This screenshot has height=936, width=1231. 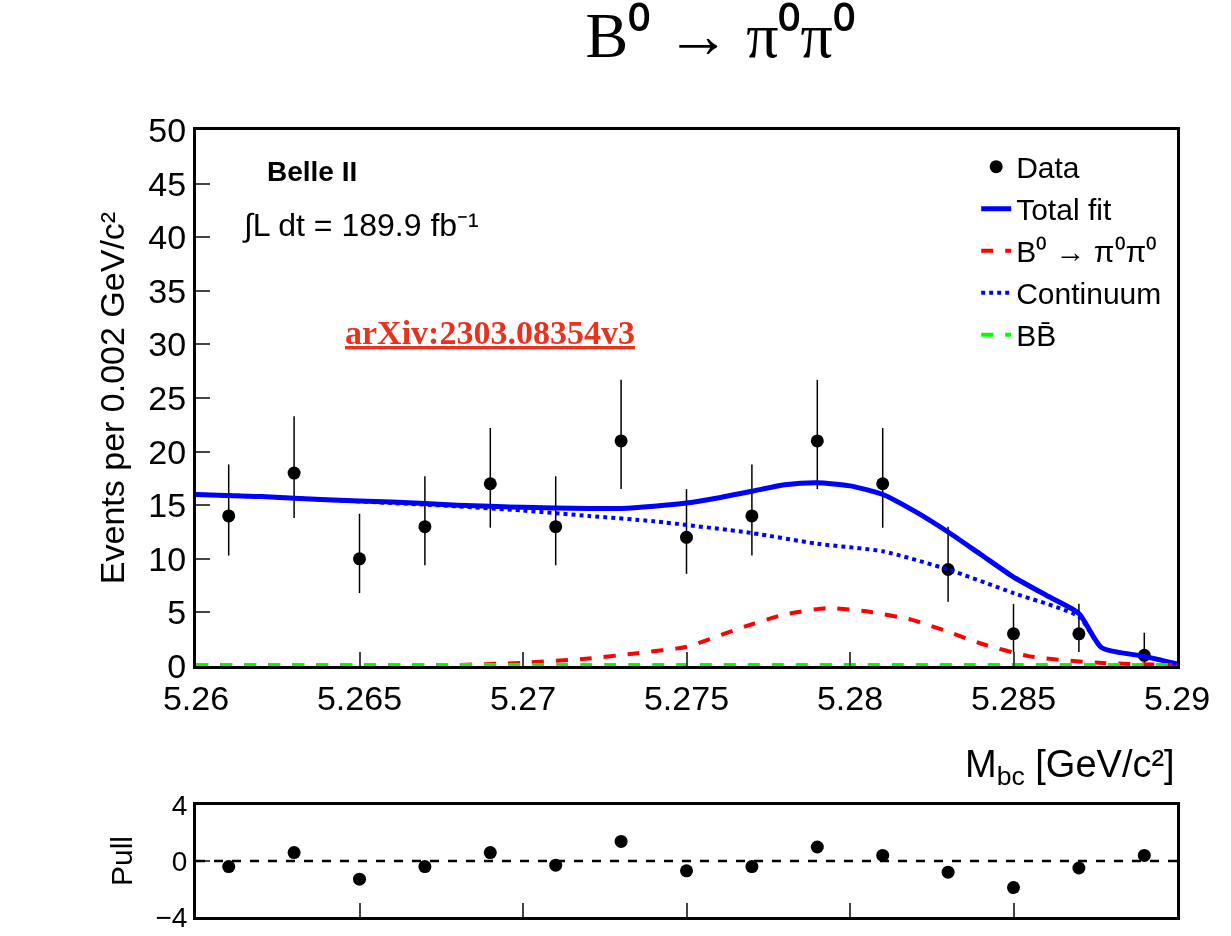 What do you see at coordinates (312, 171) in the screenshot?
I see `annotation: Belle II` at bounding box center [312, 171].